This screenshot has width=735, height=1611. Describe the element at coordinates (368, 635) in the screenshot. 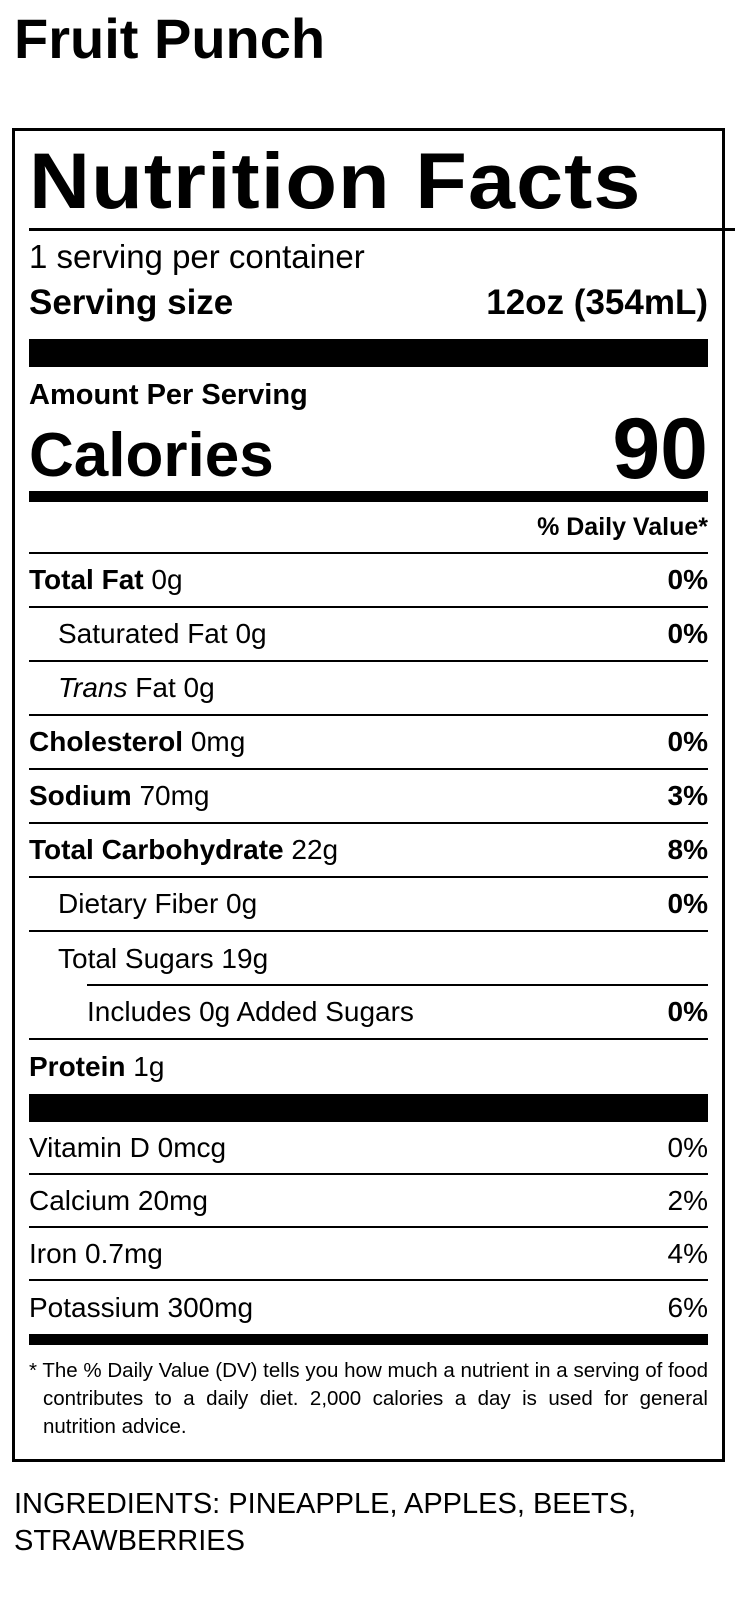

I see `nutrient-row: Saturated Fat 0g 0%` at that location.